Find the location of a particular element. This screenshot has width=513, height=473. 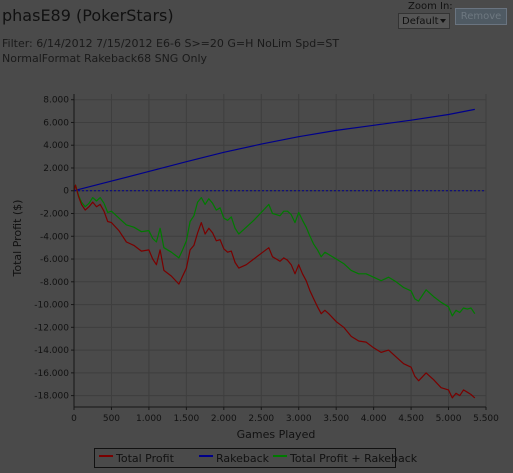

chevron-down-icon is located at coordinates (443, 21).